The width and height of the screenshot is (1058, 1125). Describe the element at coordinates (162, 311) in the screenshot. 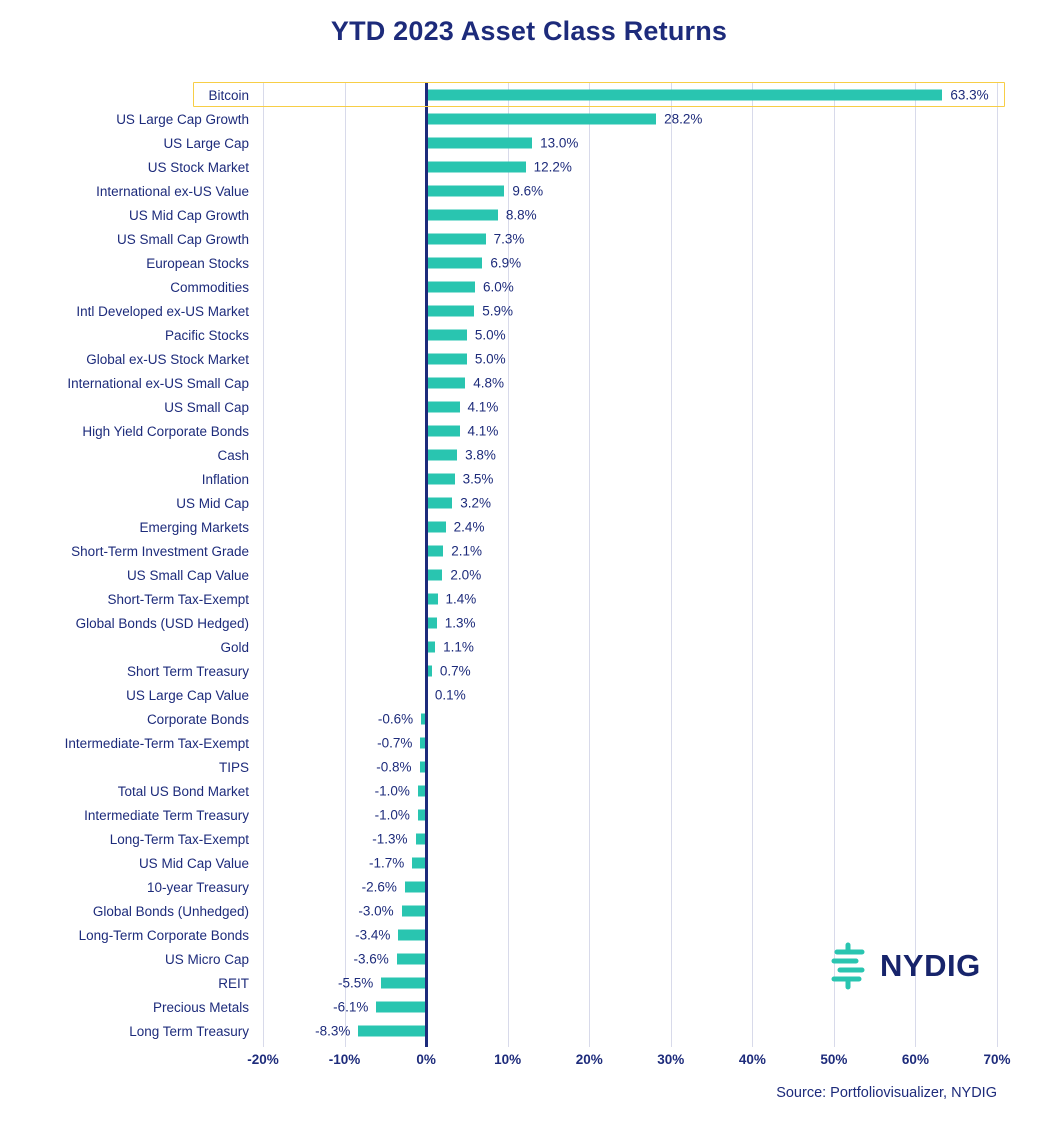

I see `category-label: Intl Developed ex-US Market` at that location.